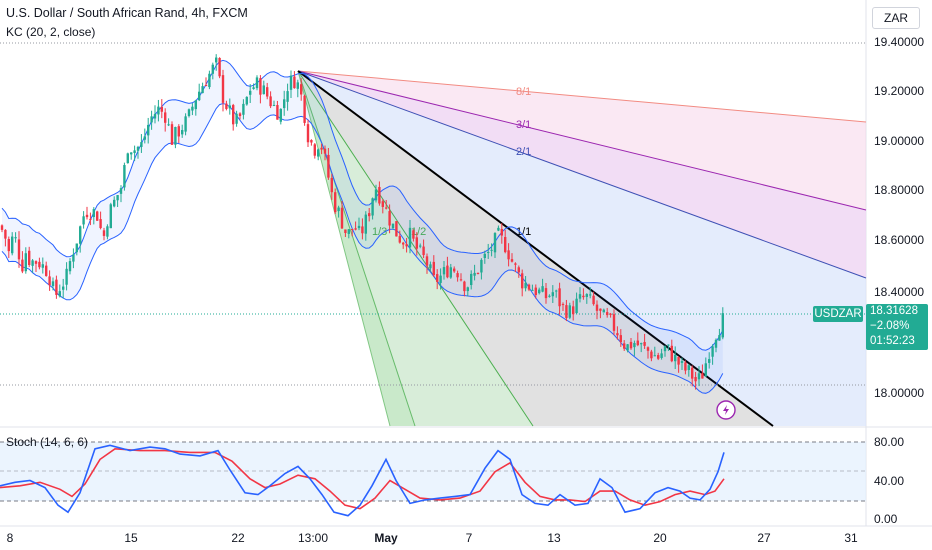  I want to click on time-tick: 22, so click(238, 538).